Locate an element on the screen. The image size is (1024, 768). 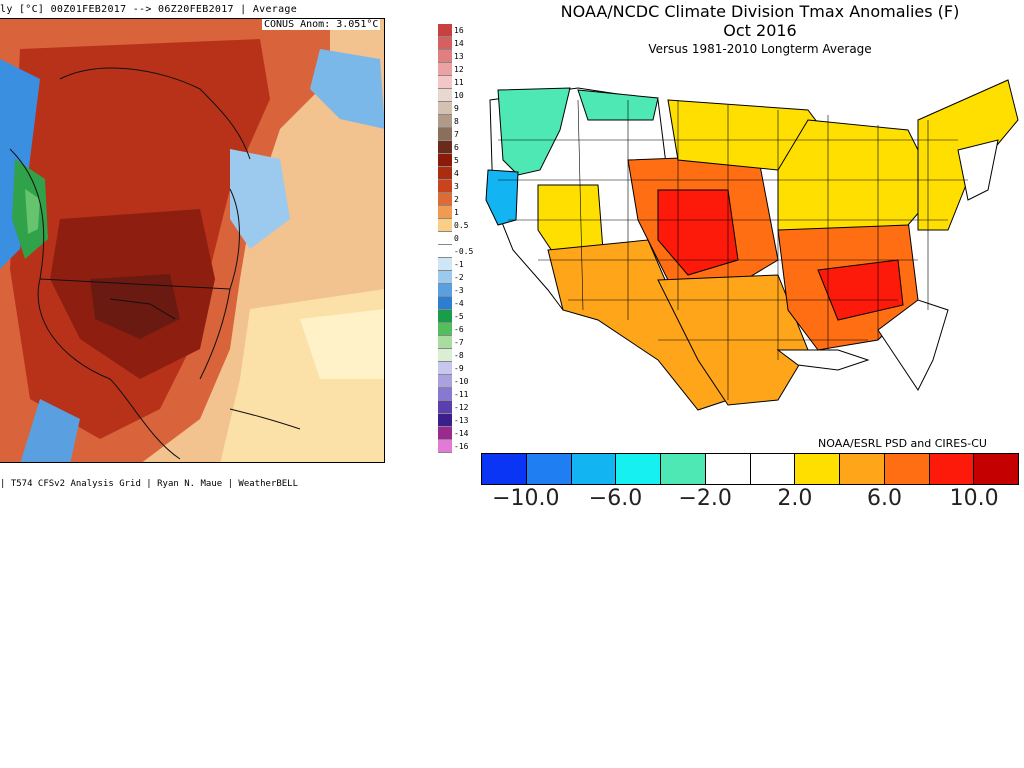
colorbar-label: -8 is located at coordinates (459, 355).